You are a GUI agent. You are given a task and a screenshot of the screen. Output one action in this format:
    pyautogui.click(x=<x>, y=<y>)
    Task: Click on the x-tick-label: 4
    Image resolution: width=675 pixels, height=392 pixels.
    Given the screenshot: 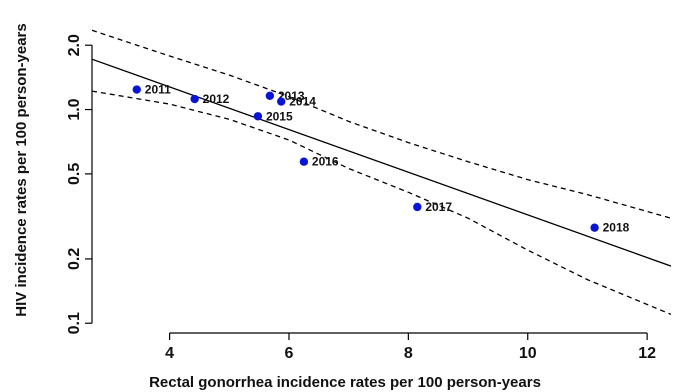 What is the action you would take?
    pyautogui.click(x=169, y=353)
    